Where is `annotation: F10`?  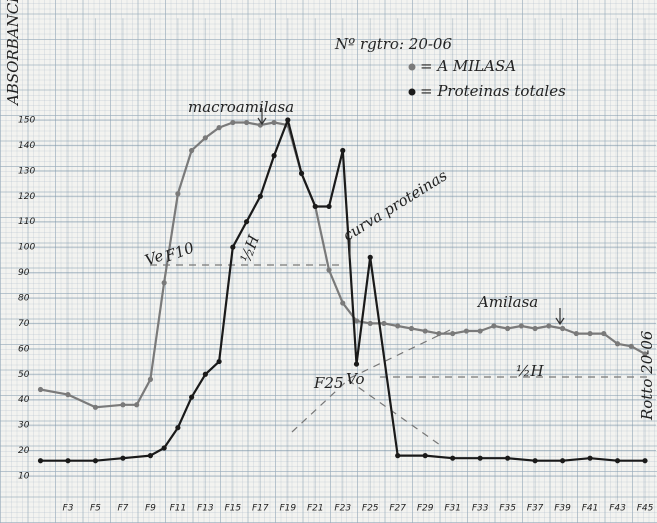 annotation: F10 is located at coordinates (179, 252).